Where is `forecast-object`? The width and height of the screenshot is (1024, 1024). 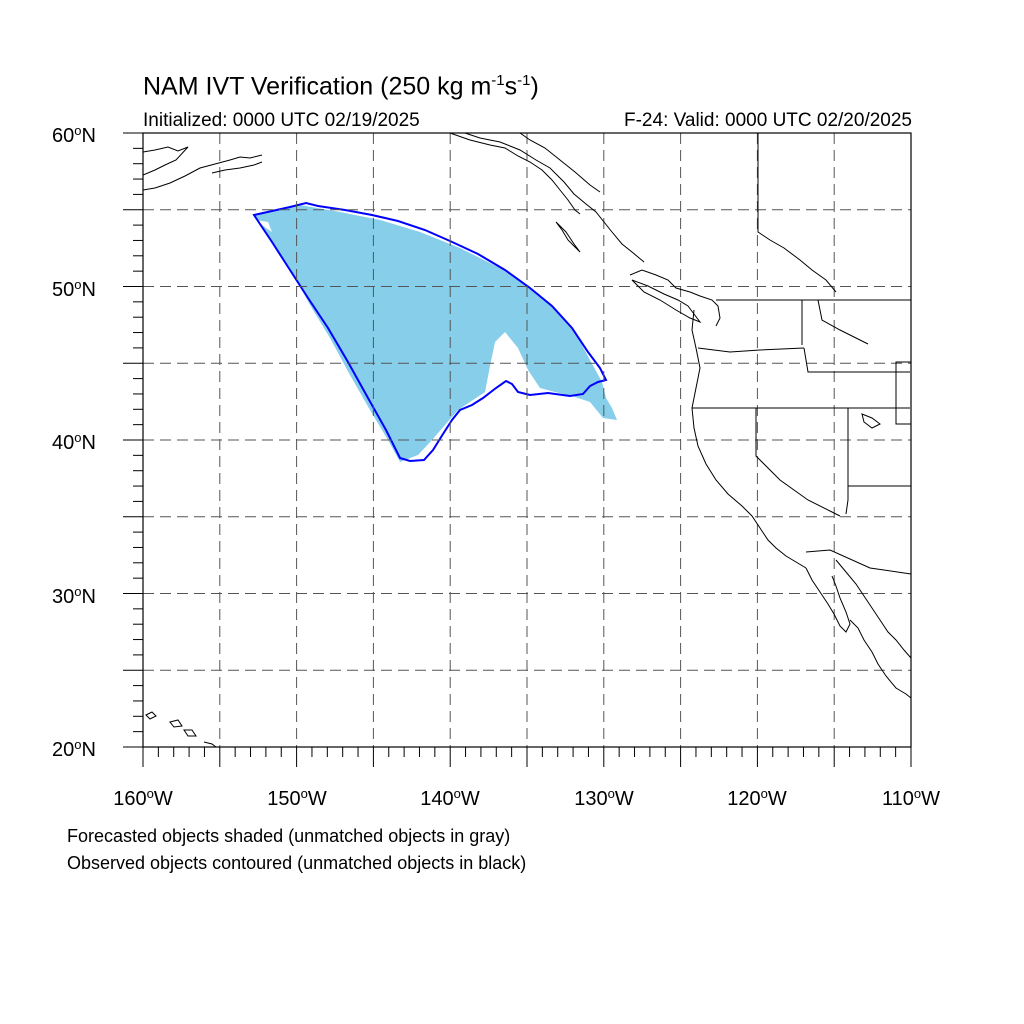
forecast-object is located at coordinates (435, 333).